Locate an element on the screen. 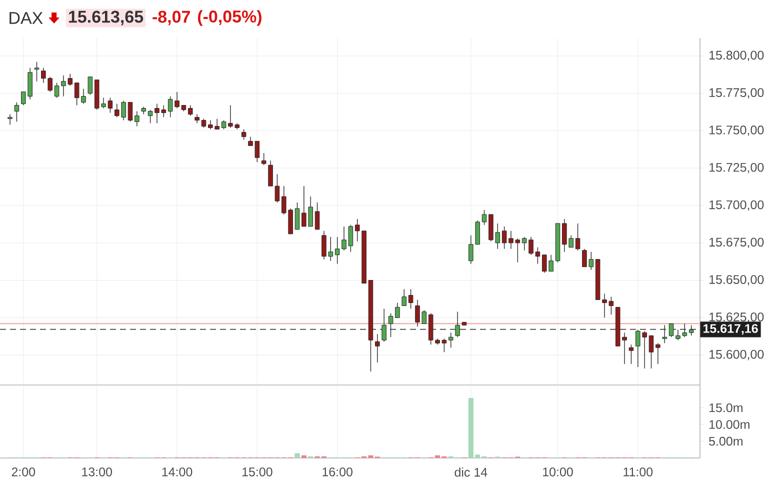 The height and width of the screenshot is (498, 777). x-tick-label: 10:00 is located at coordinates (558, 472).